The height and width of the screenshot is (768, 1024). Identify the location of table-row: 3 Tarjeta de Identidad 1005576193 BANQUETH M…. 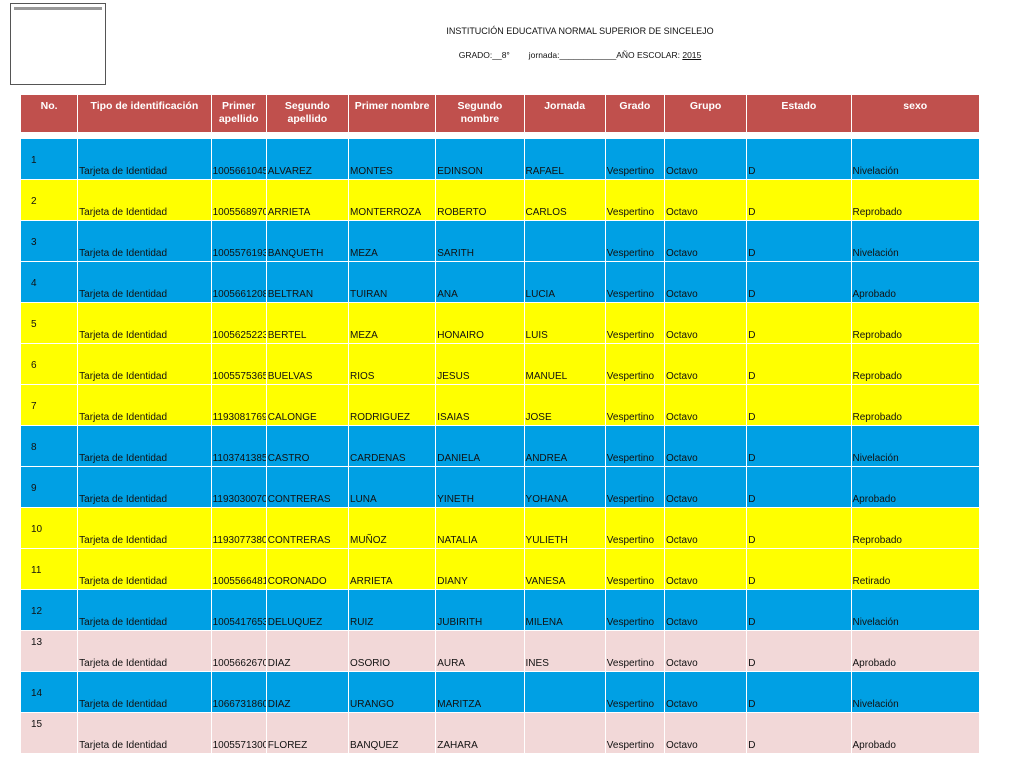
(500, 241).